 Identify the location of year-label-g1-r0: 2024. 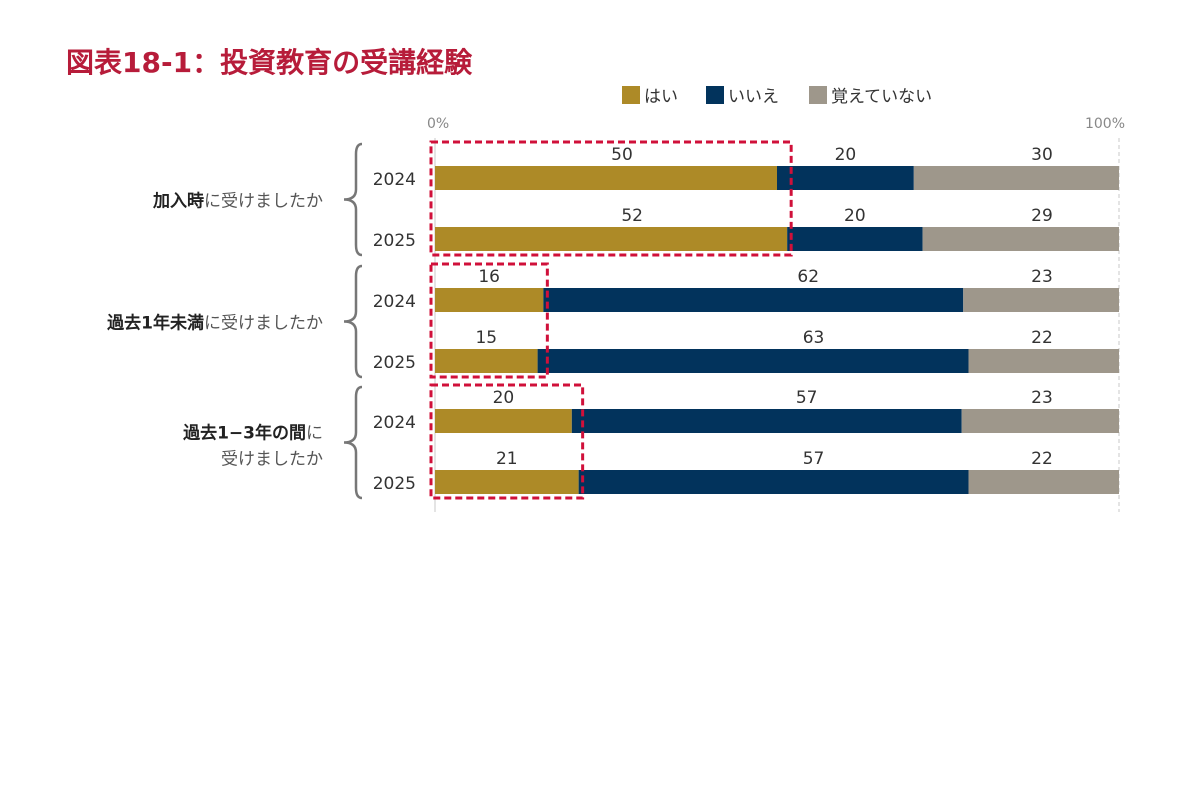
(394, 302).